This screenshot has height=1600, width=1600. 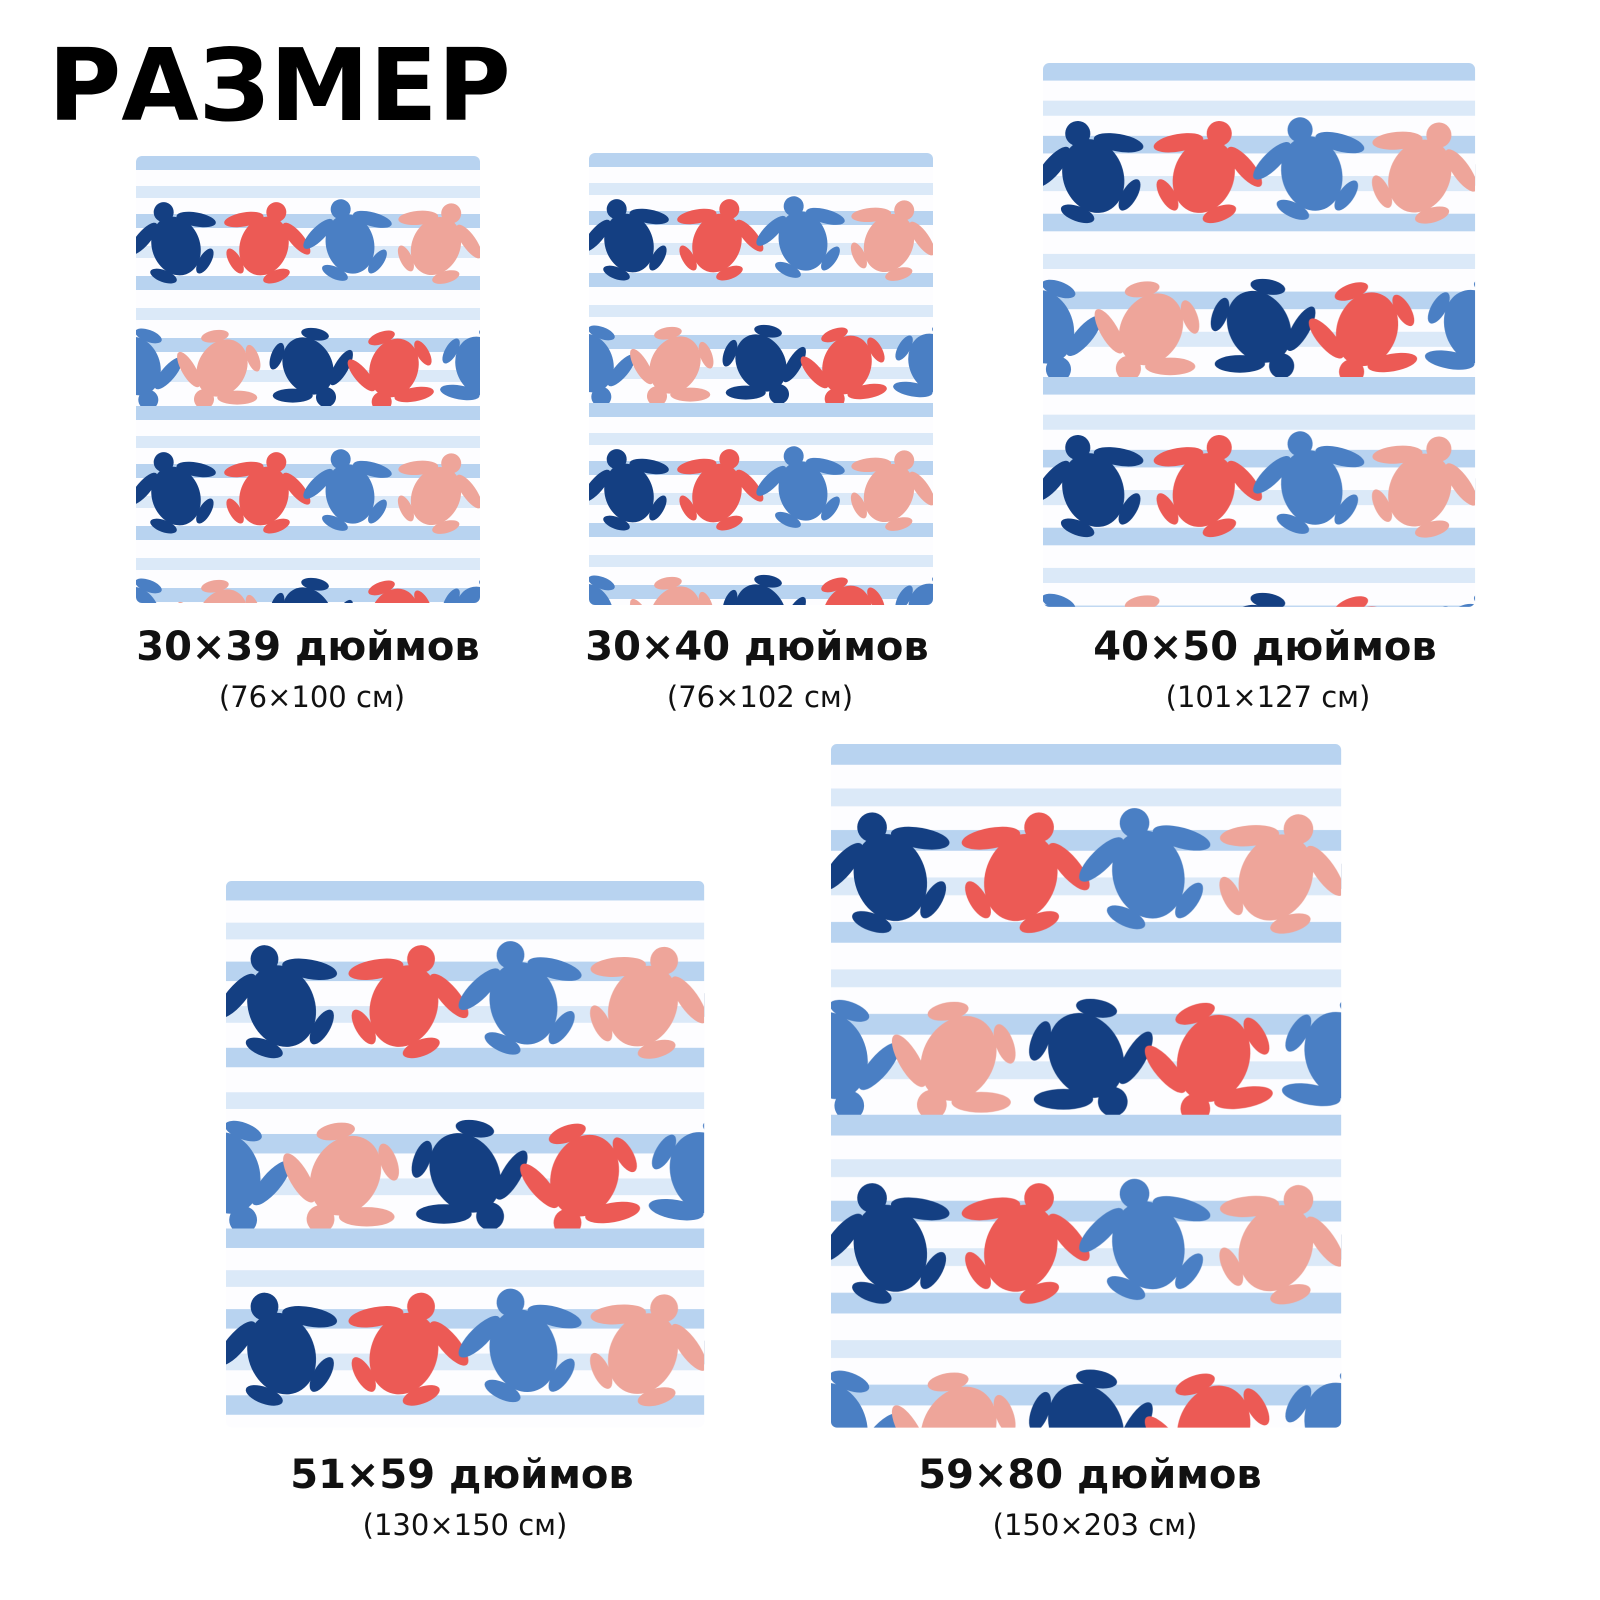 I want to click on size-sublabel: (101×127 см), so click(x=1268, y=697).